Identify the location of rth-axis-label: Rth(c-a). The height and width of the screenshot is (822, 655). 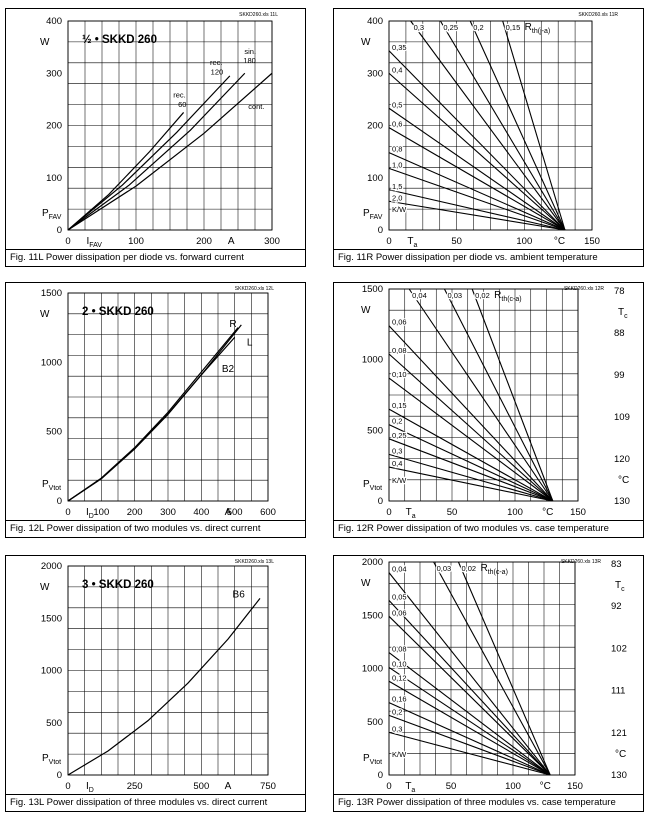
(507, 296).